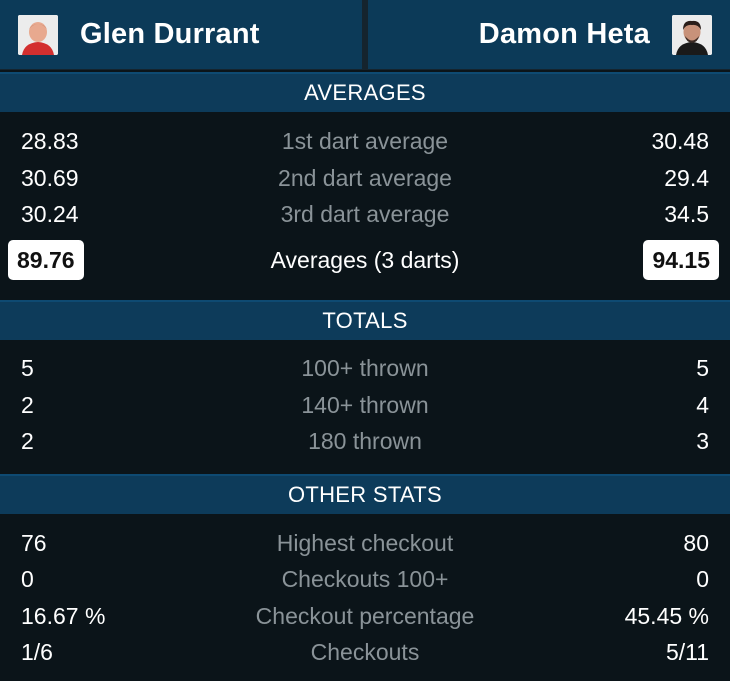 Image resolution: width=730 pixels, height=681 pixels. I want to click on stat-label: Averages (3 darts), so click(365, 260).